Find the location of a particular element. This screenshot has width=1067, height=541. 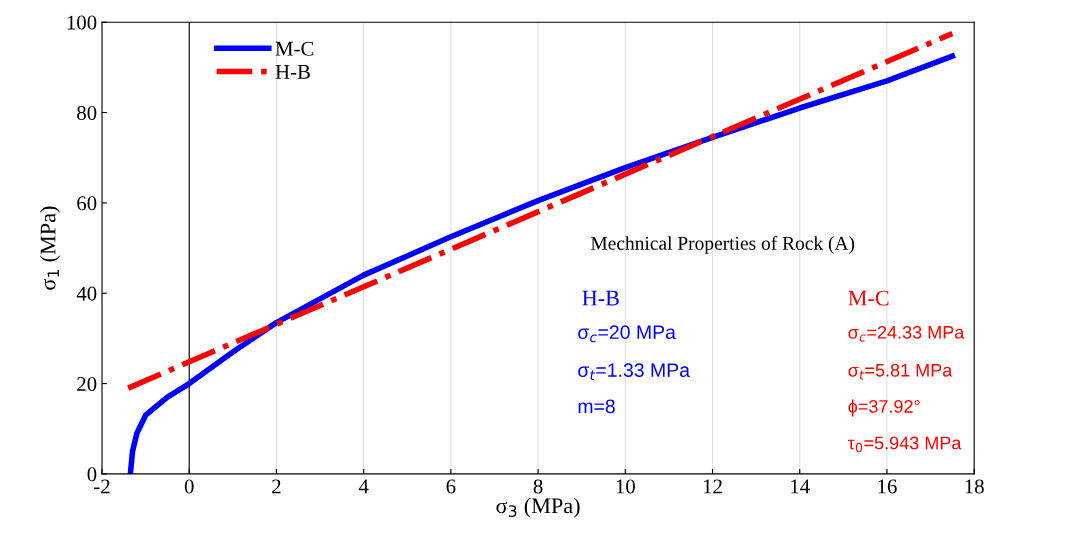

x-tick-label: 2 is located at coordinates (276, 486).